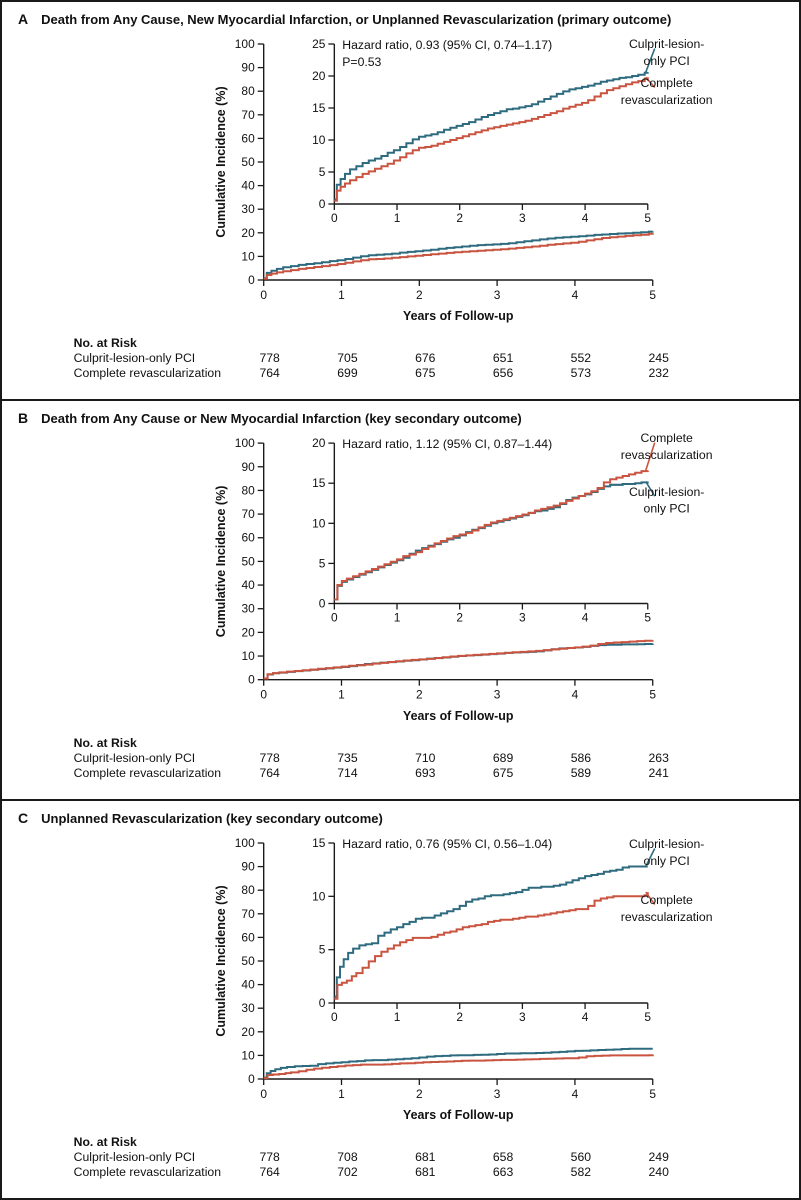 The width and height of the screenshot is (801, 1200). Describe the element at coordinates (659, 758) in the screenshot. I see `risk-count: 263` at that location.